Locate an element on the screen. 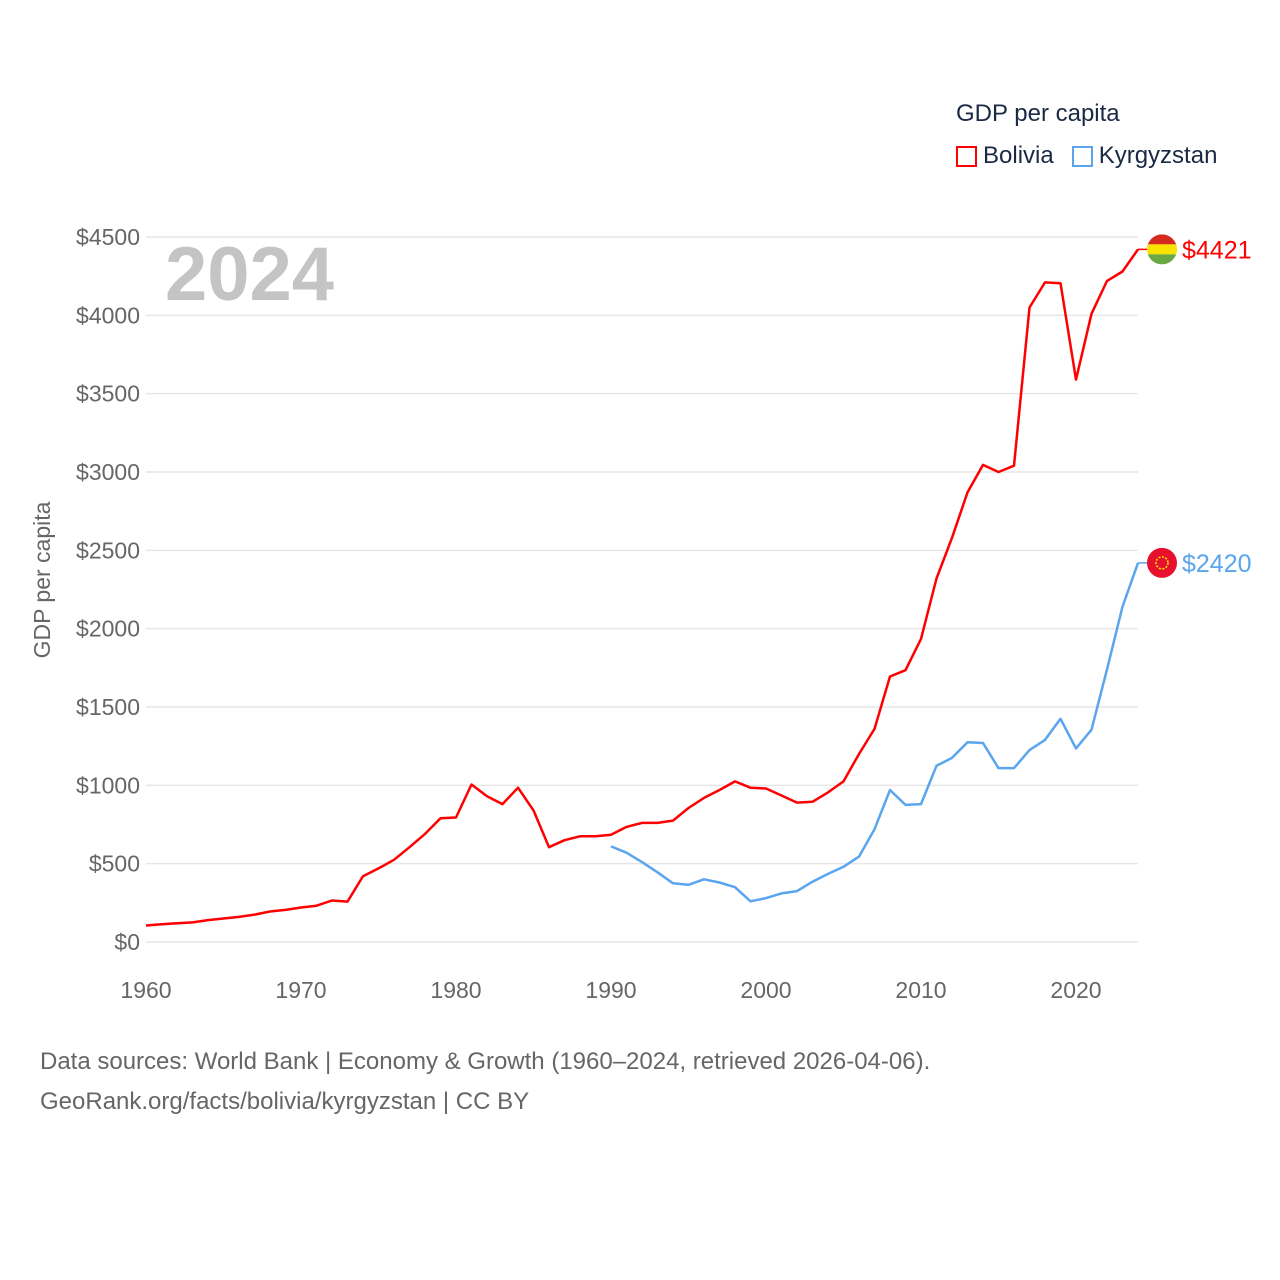 This screenshot has width=1280, height=1280. x-tick-label: 2010 is located at coordinates (920, 990).